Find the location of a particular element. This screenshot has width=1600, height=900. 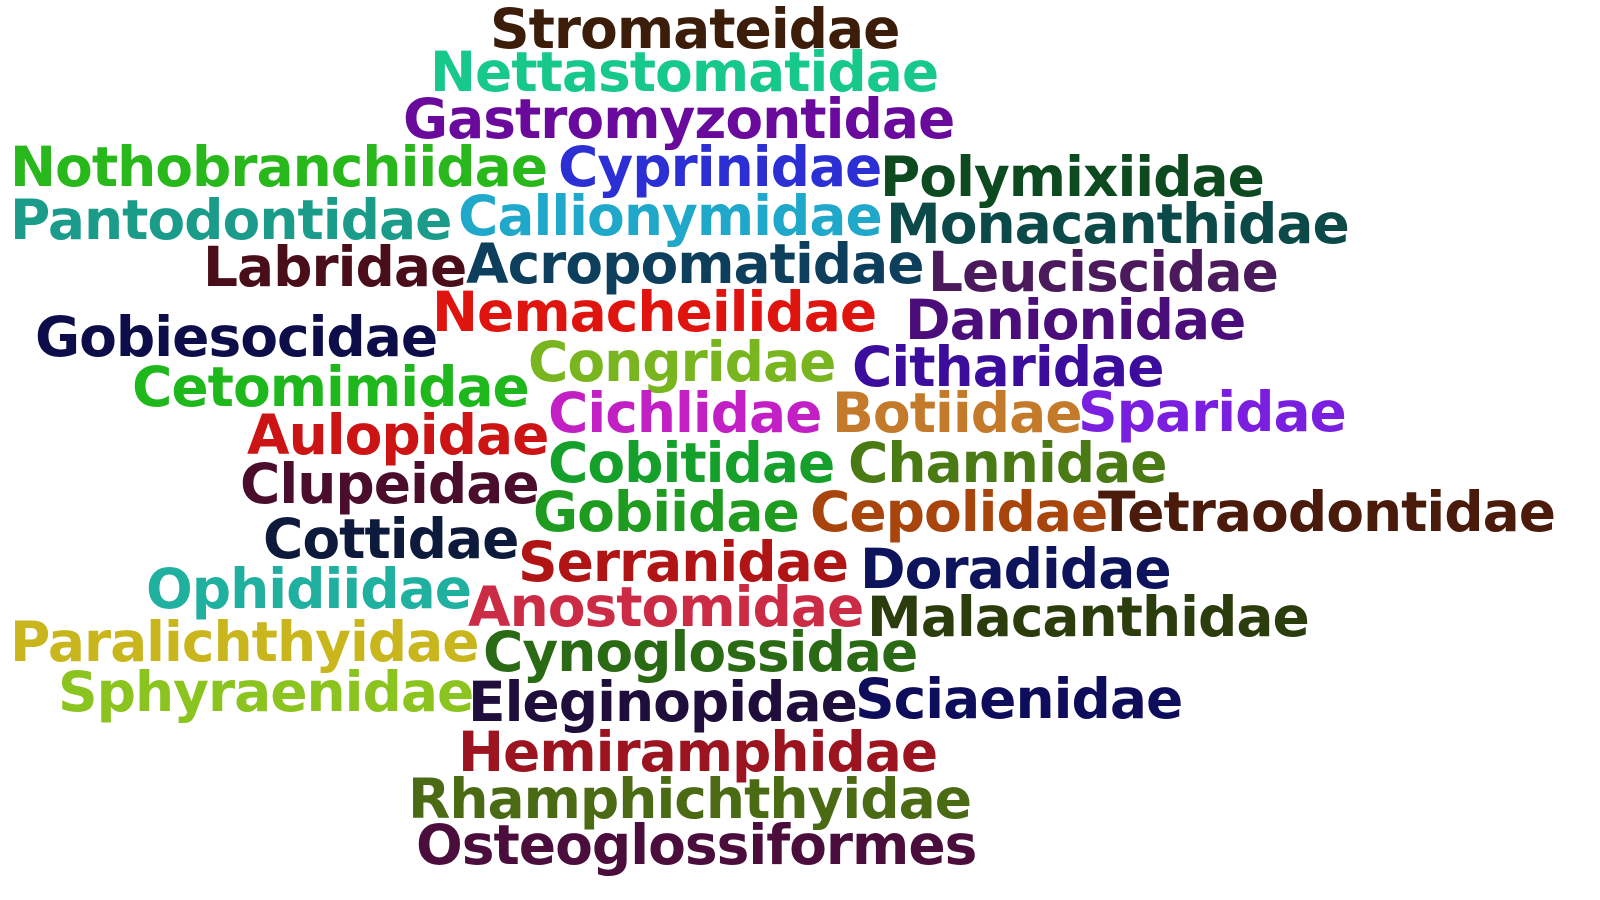

word-cobitidae: Cobitidae is located at coordinates (691, 463).